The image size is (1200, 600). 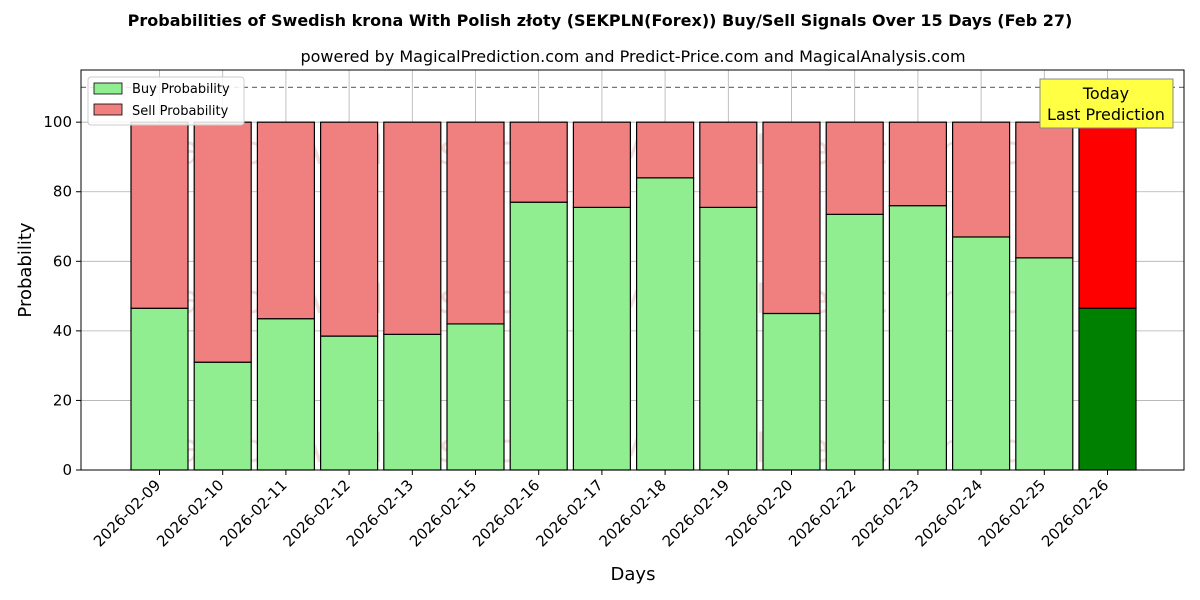 I want to click on x-tick-label: 2026-02-24, so click(x=949, y=513).